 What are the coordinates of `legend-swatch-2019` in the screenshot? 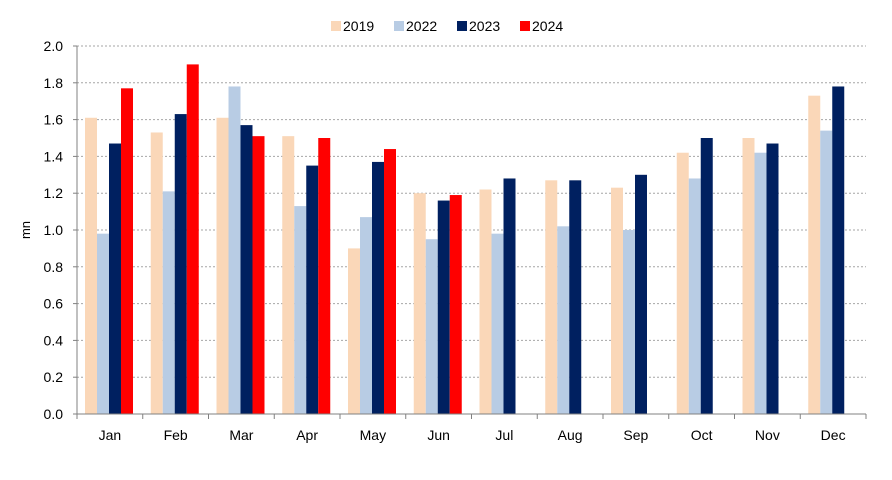 It's located at (336, 26).